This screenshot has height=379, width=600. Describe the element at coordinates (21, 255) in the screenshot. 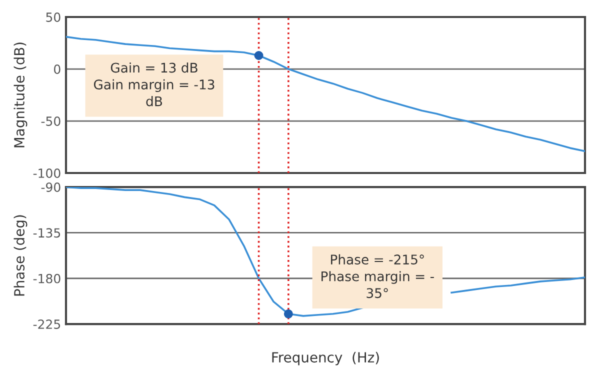

I see `y-axis-title: Phase (deg)` at that location.